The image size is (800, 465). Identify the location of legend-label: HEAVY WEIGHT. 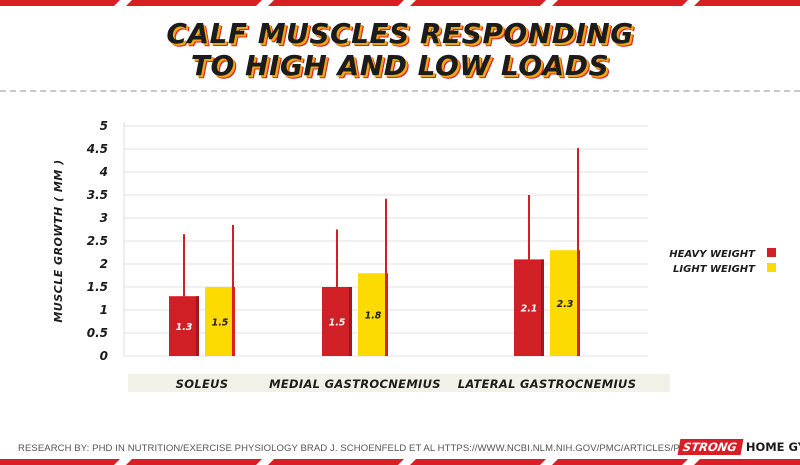
(712, 254).